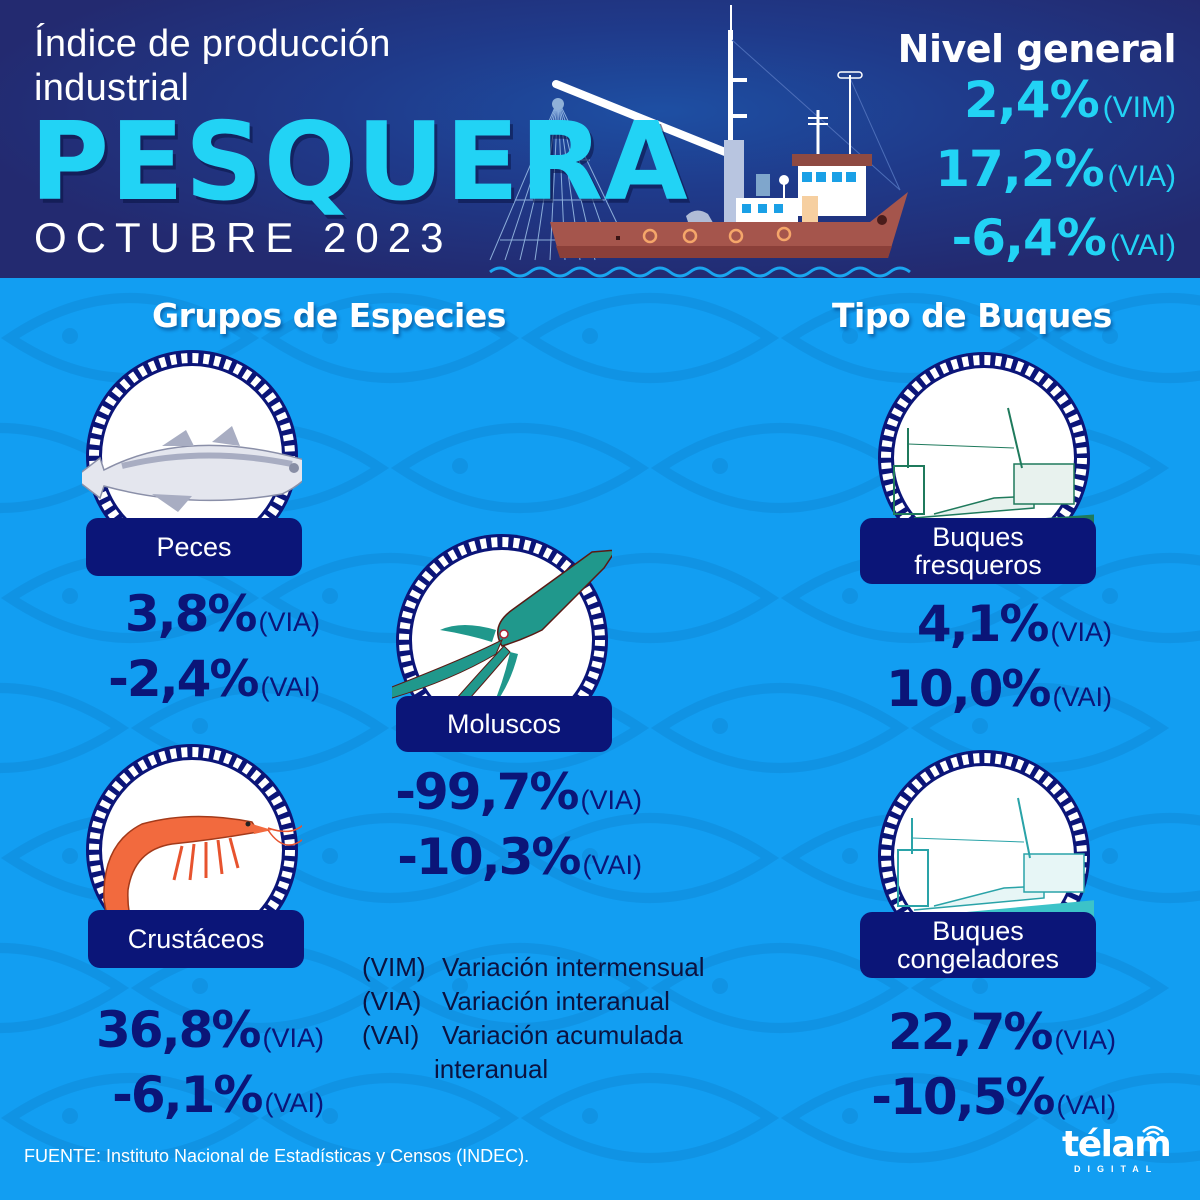 The height and width of the screenshot is (1200, 1200). I want to click on legend-text: Variación acumulada, so click(562, 1035).